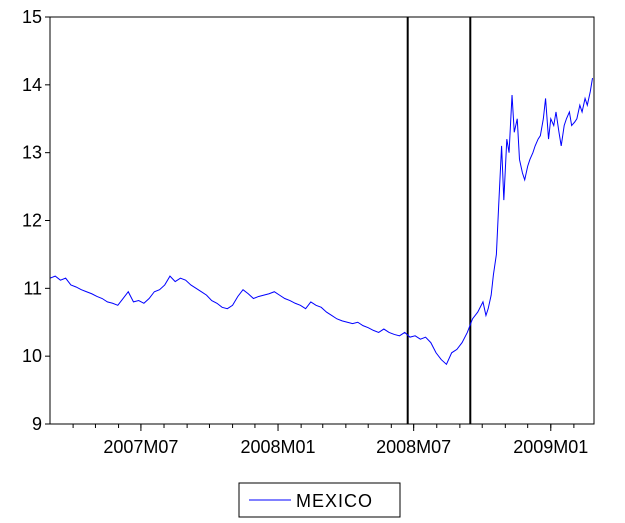  What do you see at coordinates (32, 221) in the screenshot?
I see `y-tick-label: 12` at bounding box center [32, 221].